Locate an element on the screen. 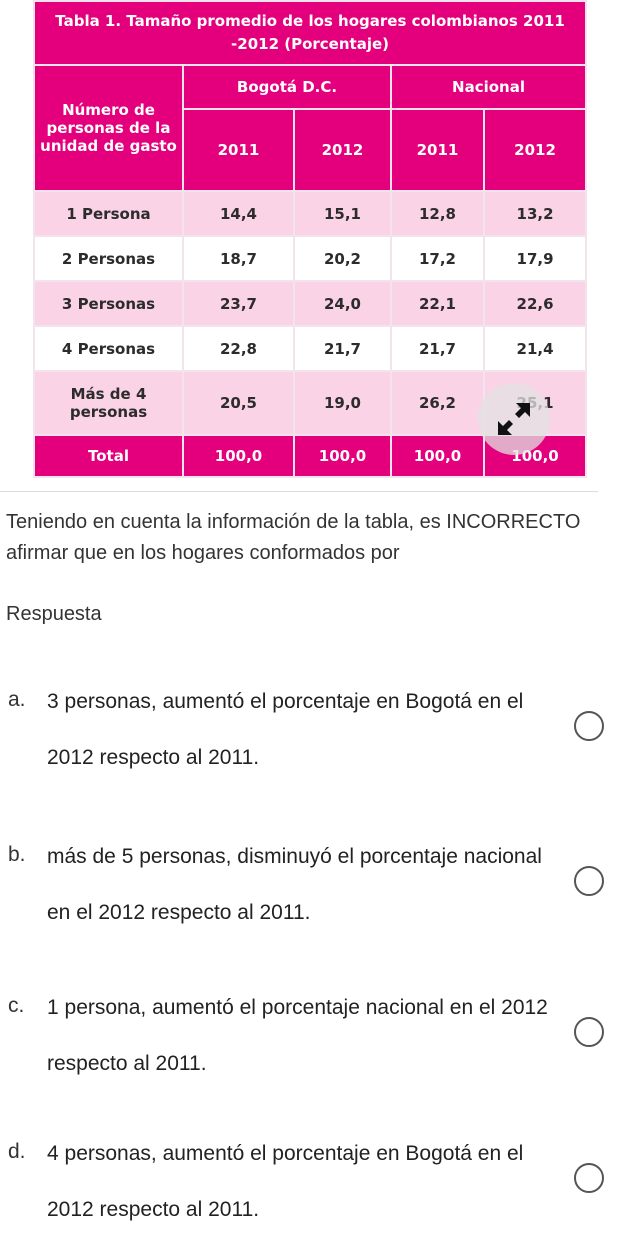  table-row: 2 Personas 18,7 20,2 17,2 17,9 is located at coordinates (310, 258).